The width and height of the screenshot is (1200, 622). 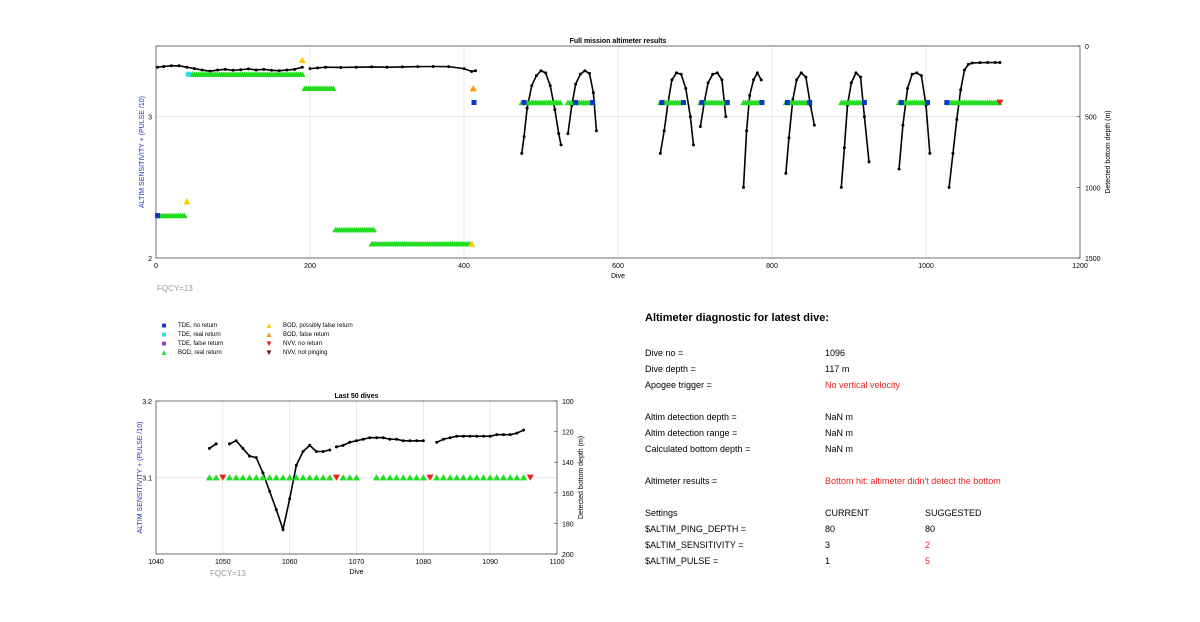 I want to click on settings-header-row: Settings CURRENT SUGGESTED, so click(x=905, y=514).